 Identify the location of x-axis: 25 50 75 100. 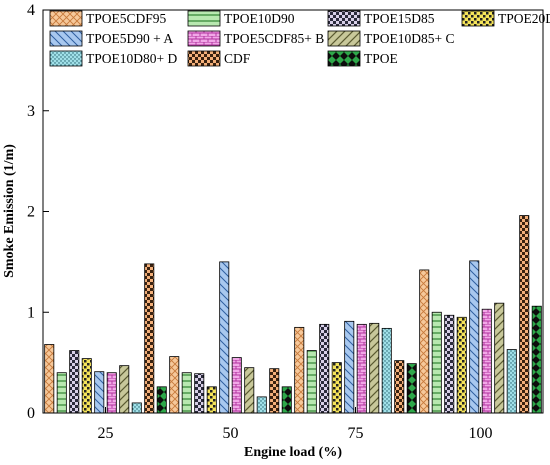
(295, 424).